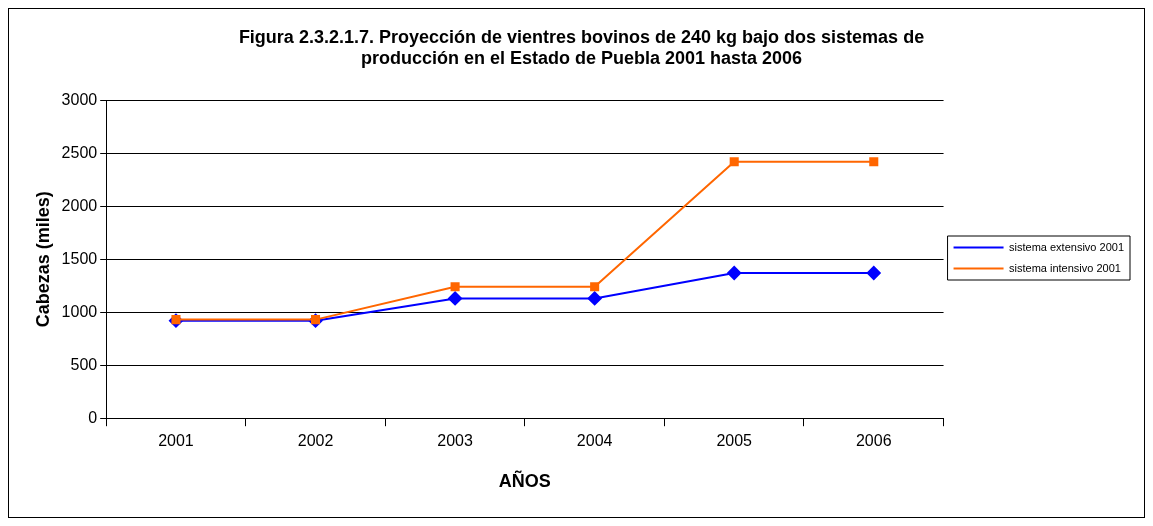  Describe the element at coordinates (79, 152) in the screenshot. I see `y-tick-label: 2500` at that location.